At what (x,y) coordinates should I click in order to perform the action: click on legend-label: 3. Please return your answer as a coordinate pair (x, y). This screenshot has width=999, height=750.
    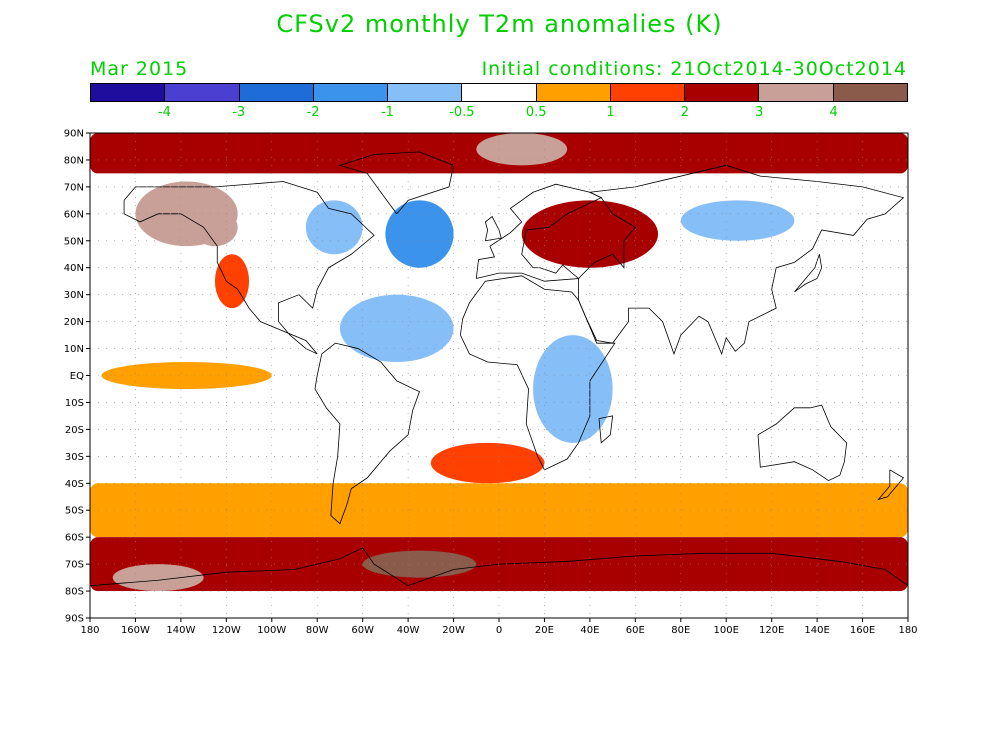
    Looking at the image, I should click on (759, 112).